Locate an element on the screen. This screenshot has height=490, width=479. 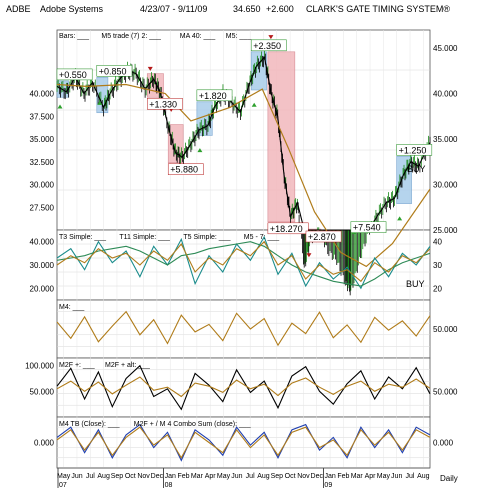
price-left-tick: 32.500 is located at coordinates (42, 162).